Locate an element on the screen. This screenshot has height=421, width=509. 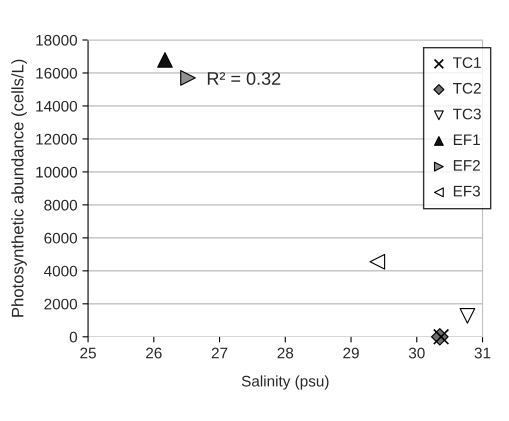
x-tick-label: 25 is located at coordinates (88, 353).